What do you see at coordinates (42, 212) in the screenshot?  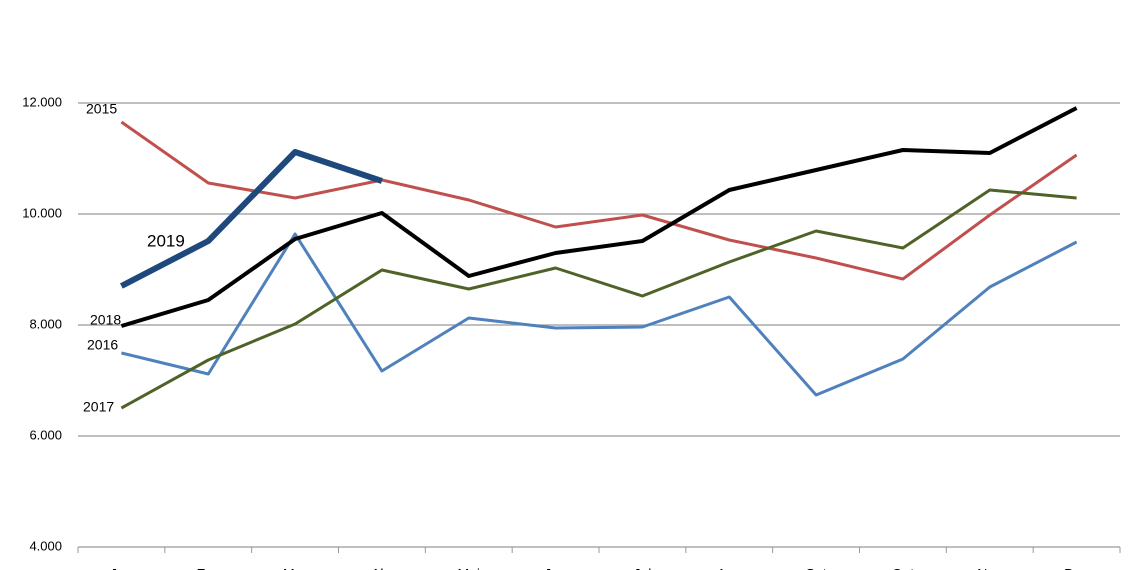 I see `y-tick-label: 10.000` at bounding box center [42, 212].